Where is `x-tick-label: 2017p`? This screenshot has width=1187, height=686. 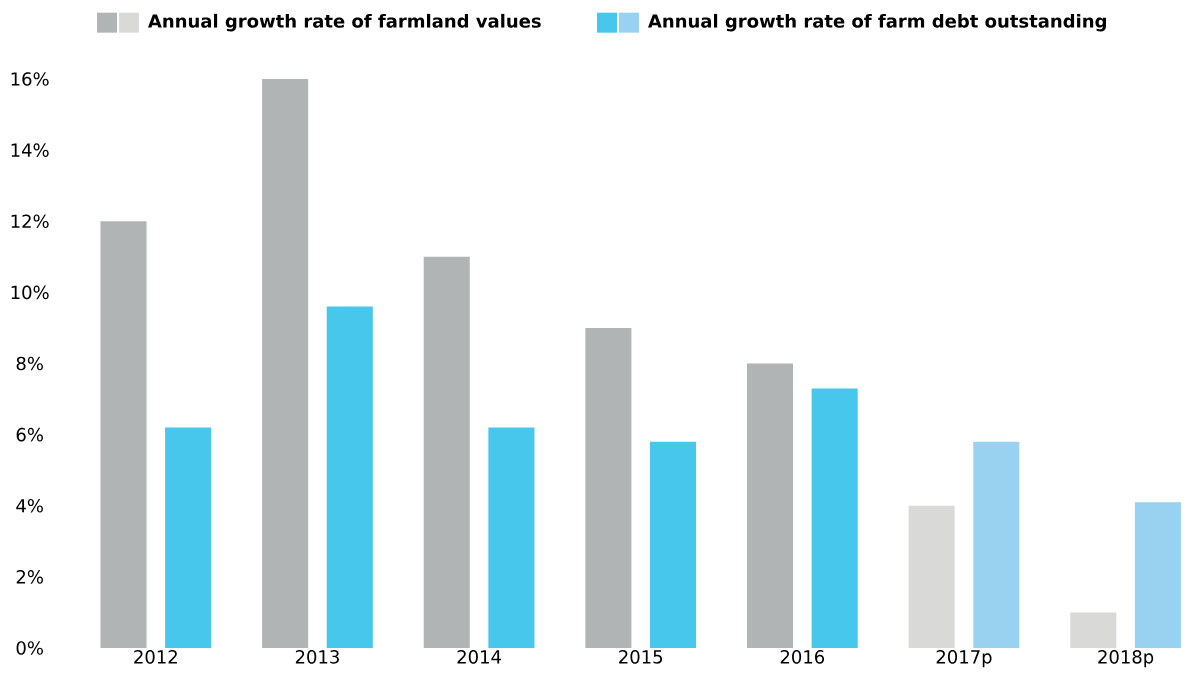 x-tick-label: 2017p is located at coordinates (964, 659).